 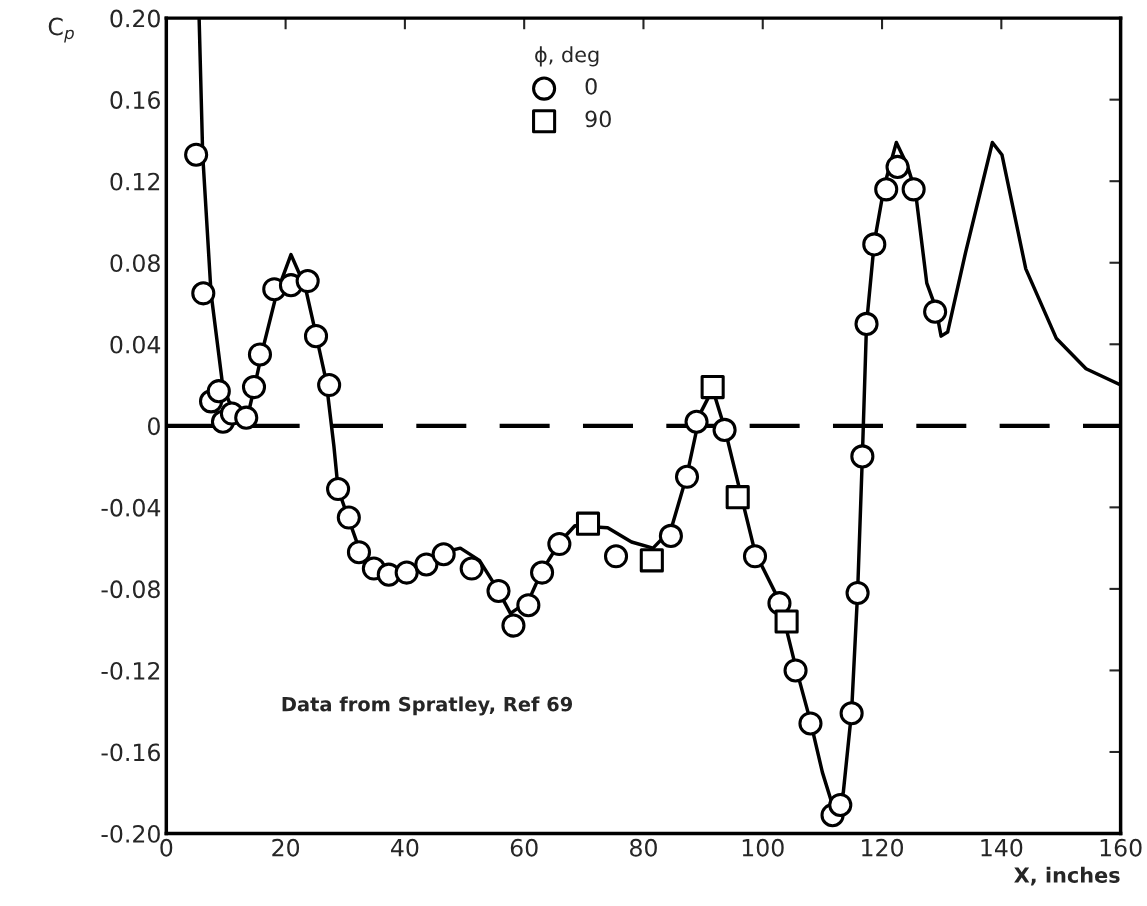 I want to click on x-axis-title: X, inches, so click(x=1067, y=876).